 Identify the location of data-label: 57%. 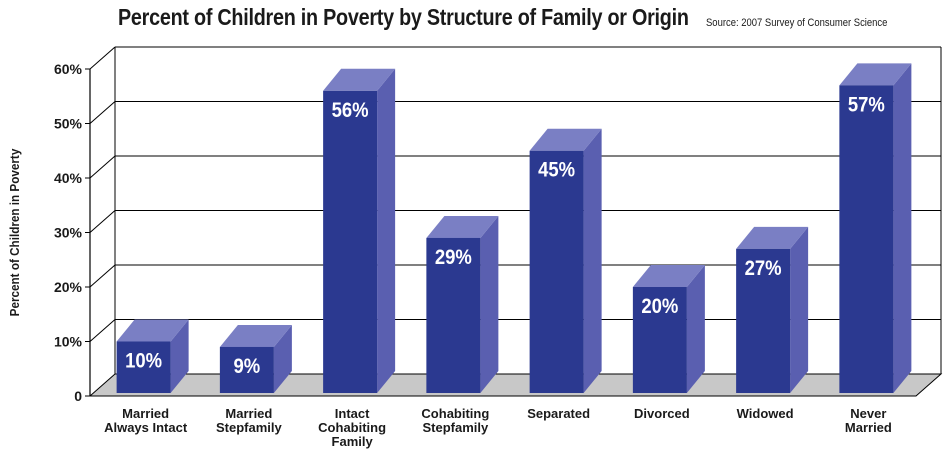
(866, 104).